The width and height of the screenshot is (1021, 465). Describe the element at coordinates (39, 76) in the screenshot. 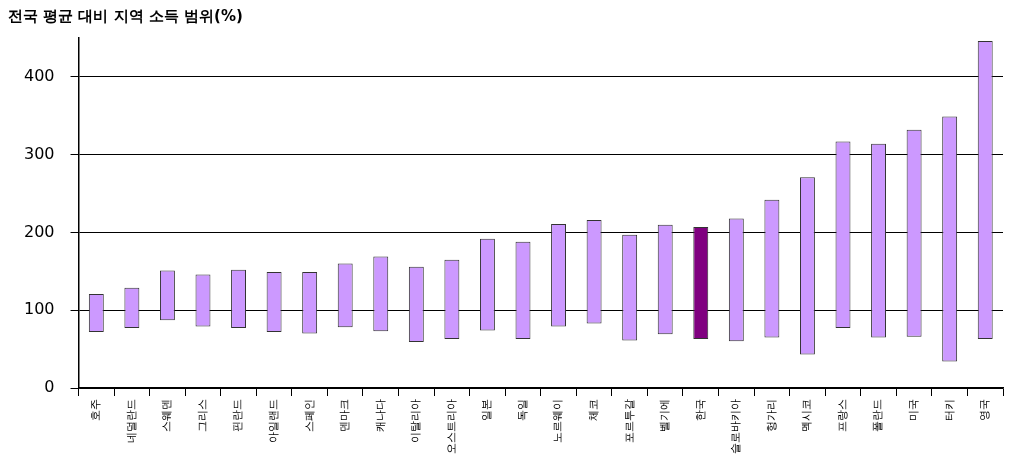

I see `y-tick-label: 400` at that location.